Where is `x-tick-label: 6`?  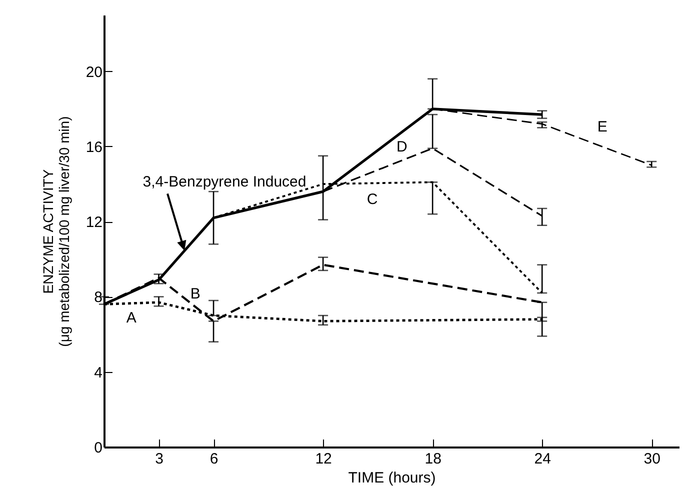
x-tick-label: 6 is located at coordinates (214, 459).